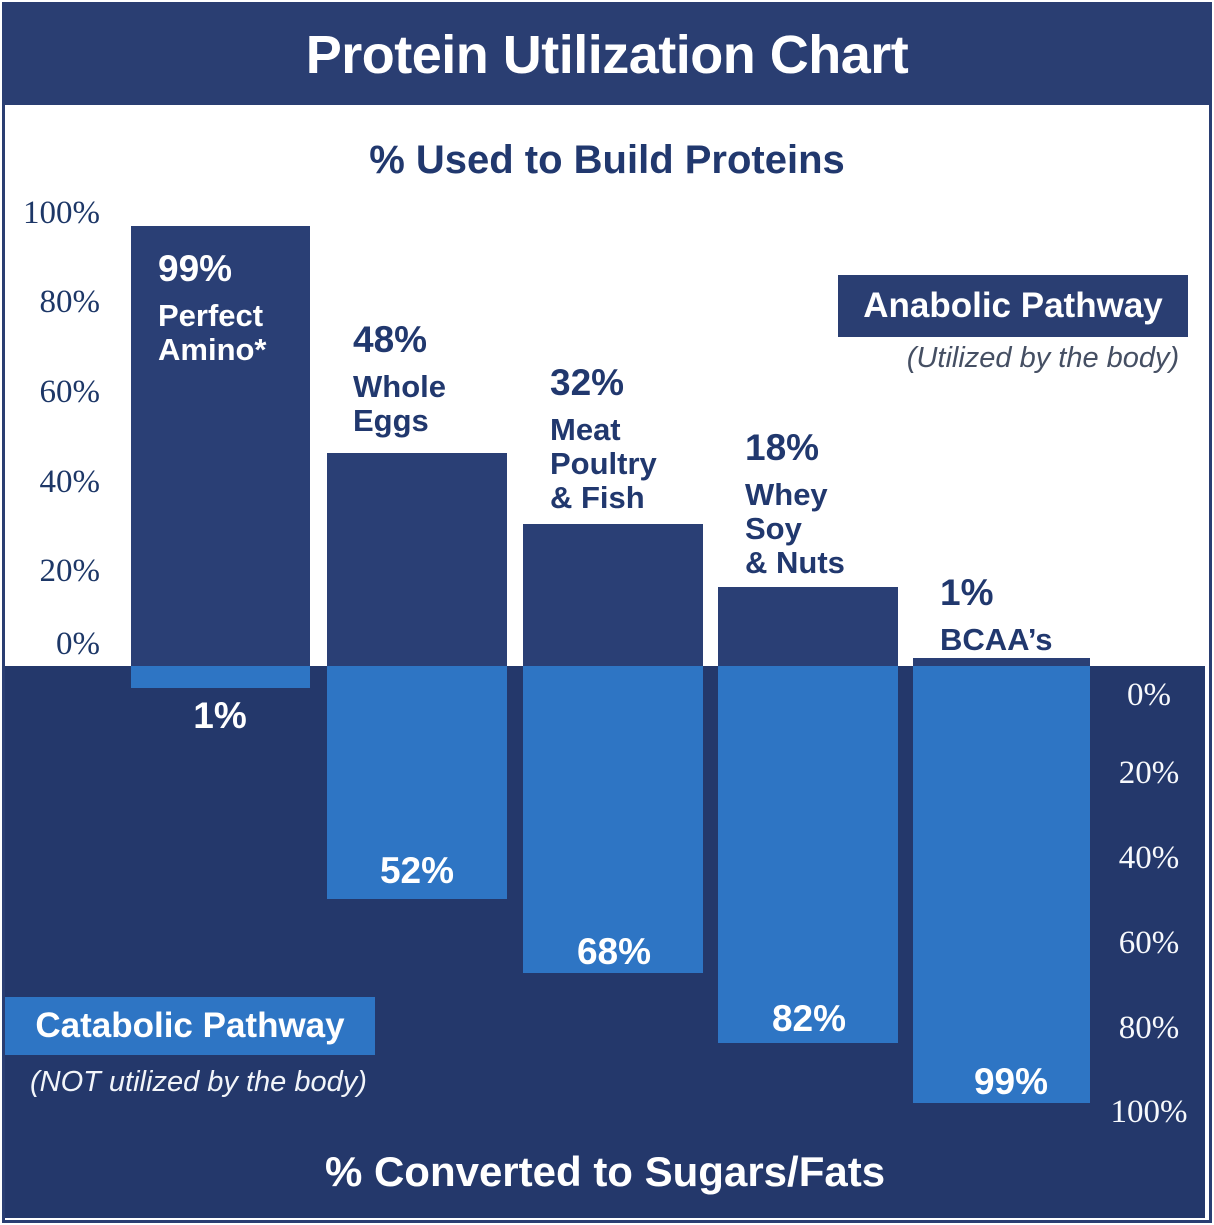 The image size is (1214, 1225). What do you see at coordinates (613, 595) in the screenshot?
I see `bar-anabolic-meat-poultry-fish` at bounding box center [613, 595].